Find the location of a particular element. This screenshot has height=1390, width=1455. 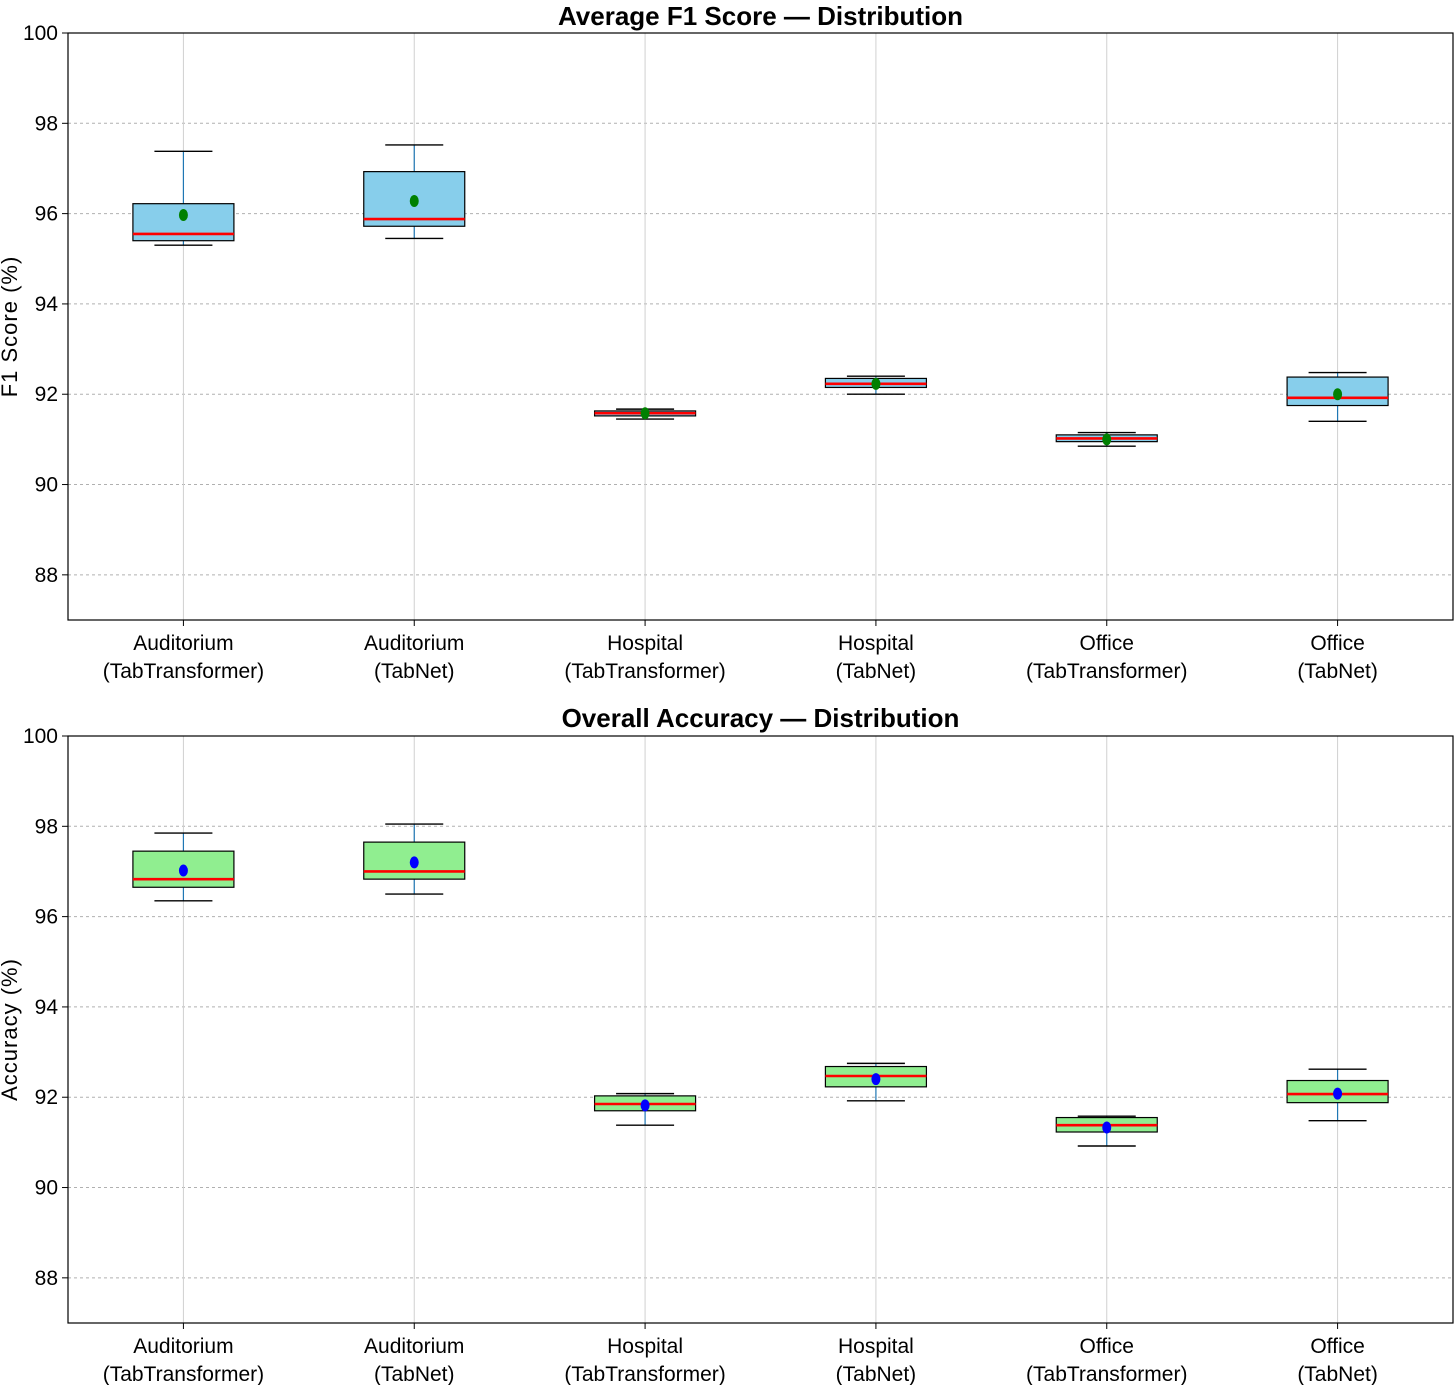

y-axis-label: F1 Score (%) is located at coordinates (11, 327).